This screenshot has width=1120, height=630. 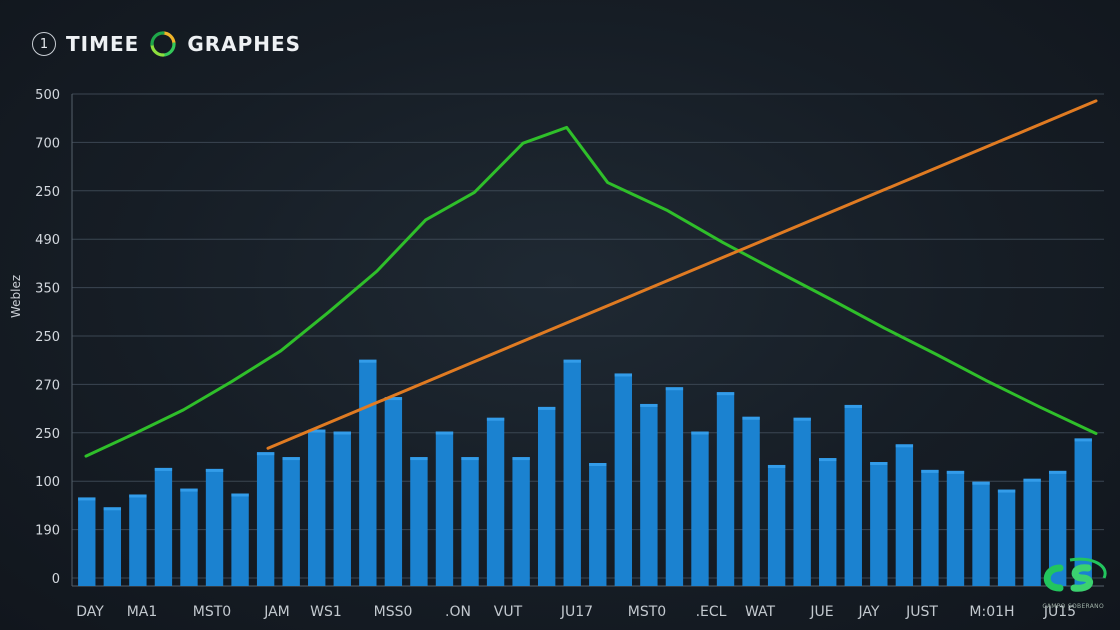 I want to click on x-tick-label: VUT, so click(x=508, y=612).